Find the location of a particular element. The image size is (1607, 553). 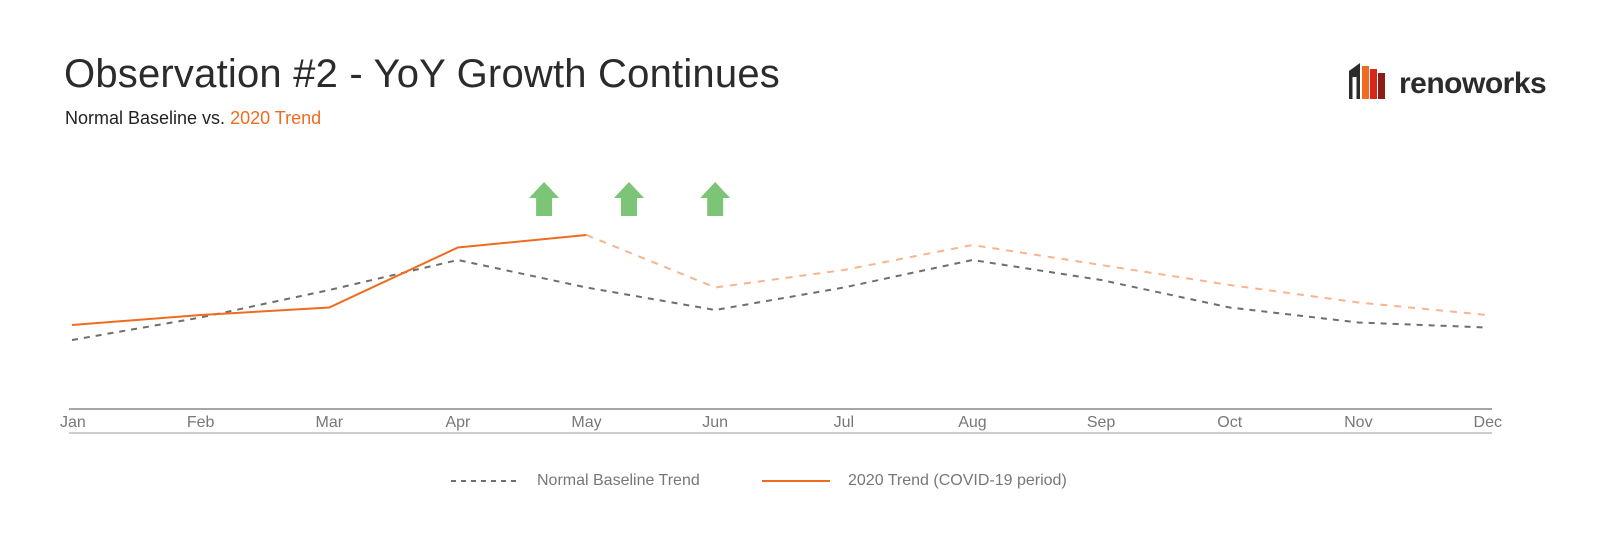

x-tick-label: Feb is located at coordinates (201, 422).